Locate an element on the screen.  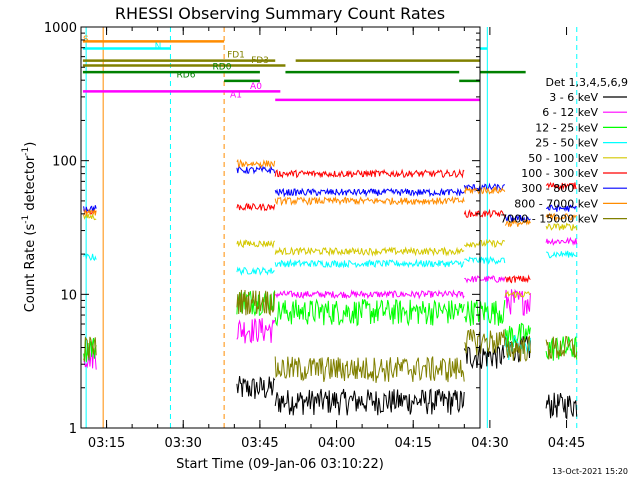
legend-entry-label: 50 - 100 keV is located at coordinates (563, 158).